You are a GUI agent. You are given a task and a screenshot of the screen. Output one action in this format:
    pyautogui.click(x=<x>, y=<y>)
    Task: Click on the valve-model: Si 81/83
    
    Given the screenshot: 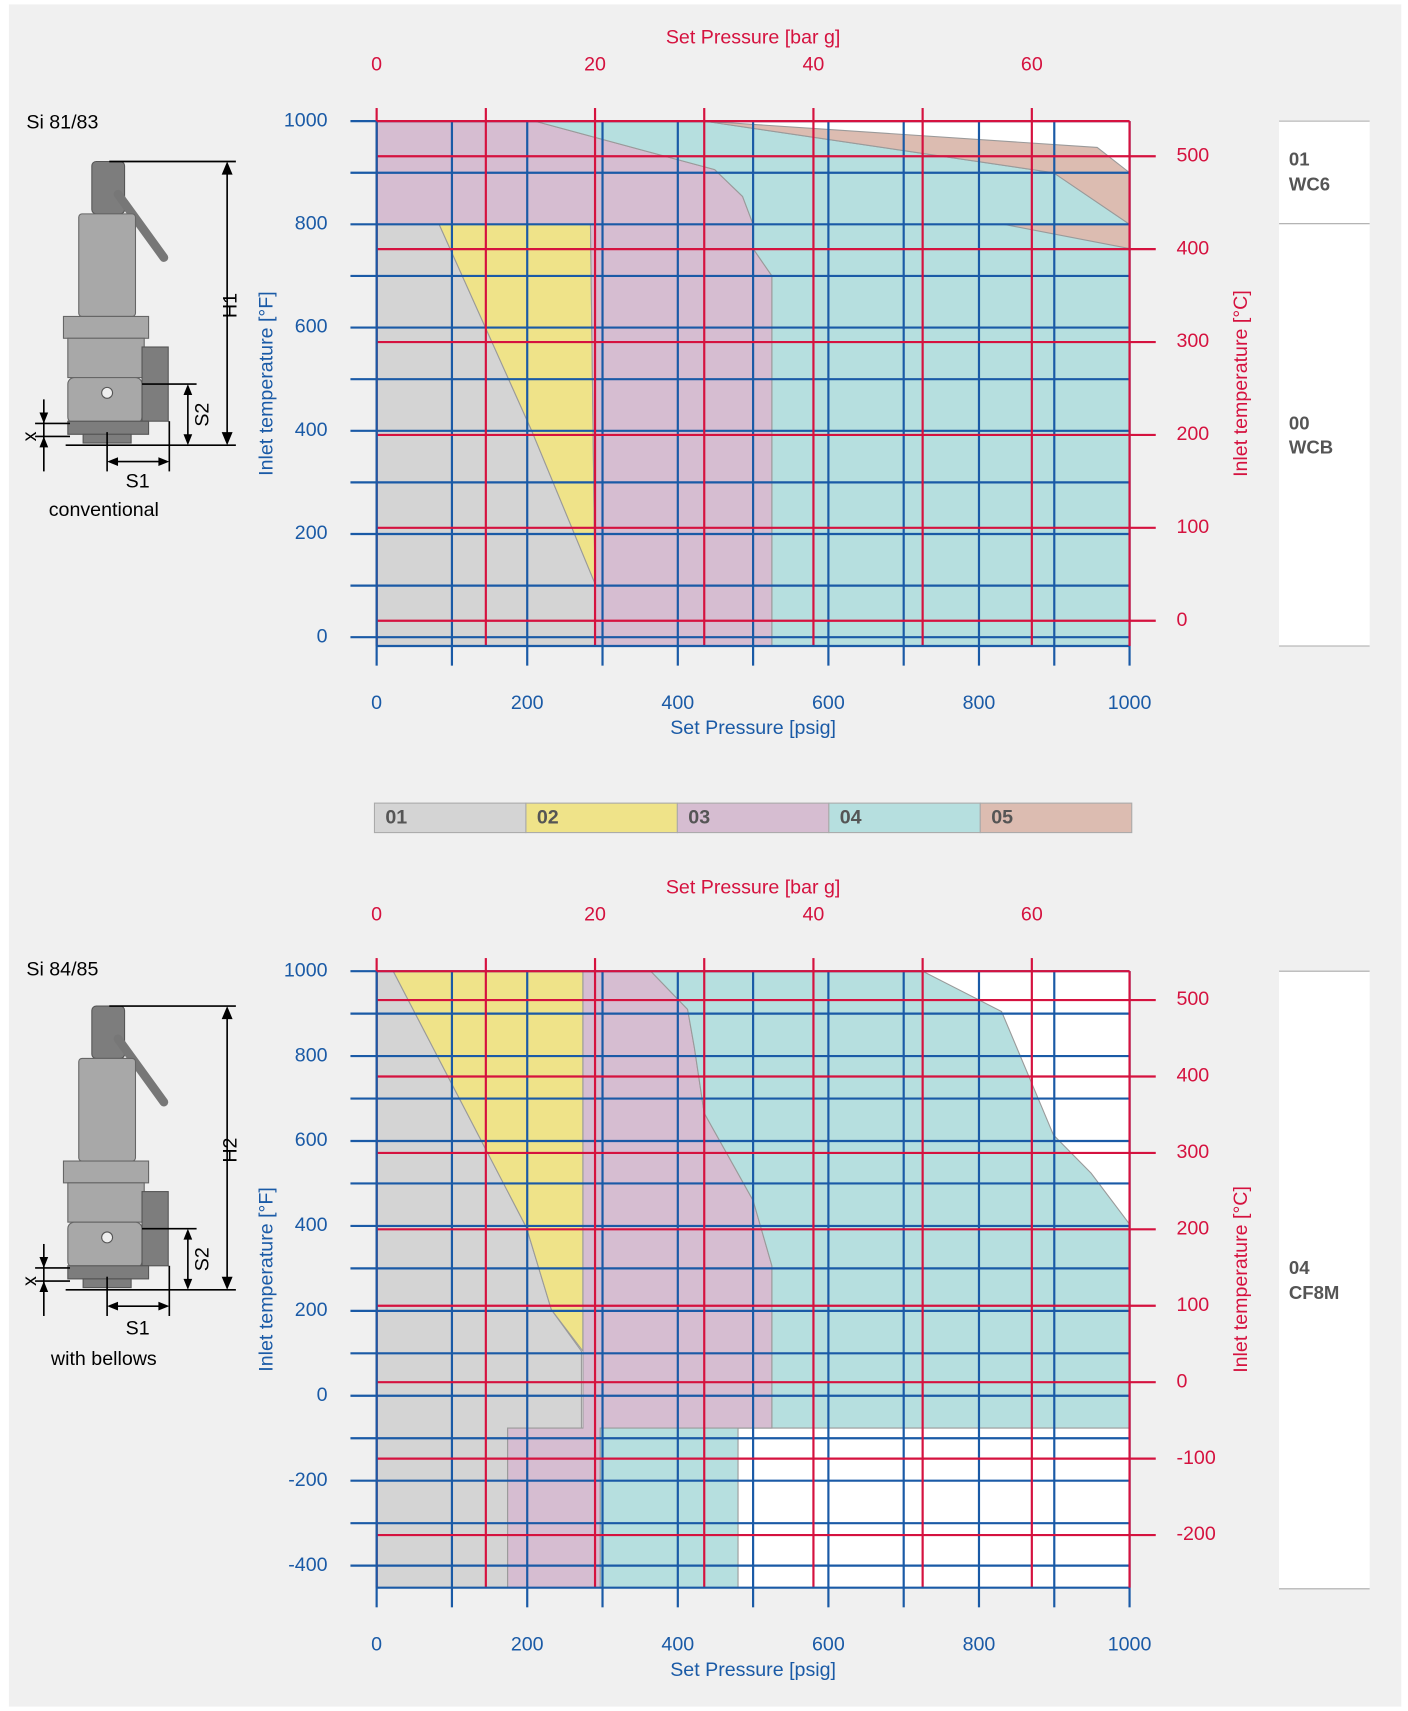 What is the action you would take?
    pyautogui.click(x=62, y=122)
    